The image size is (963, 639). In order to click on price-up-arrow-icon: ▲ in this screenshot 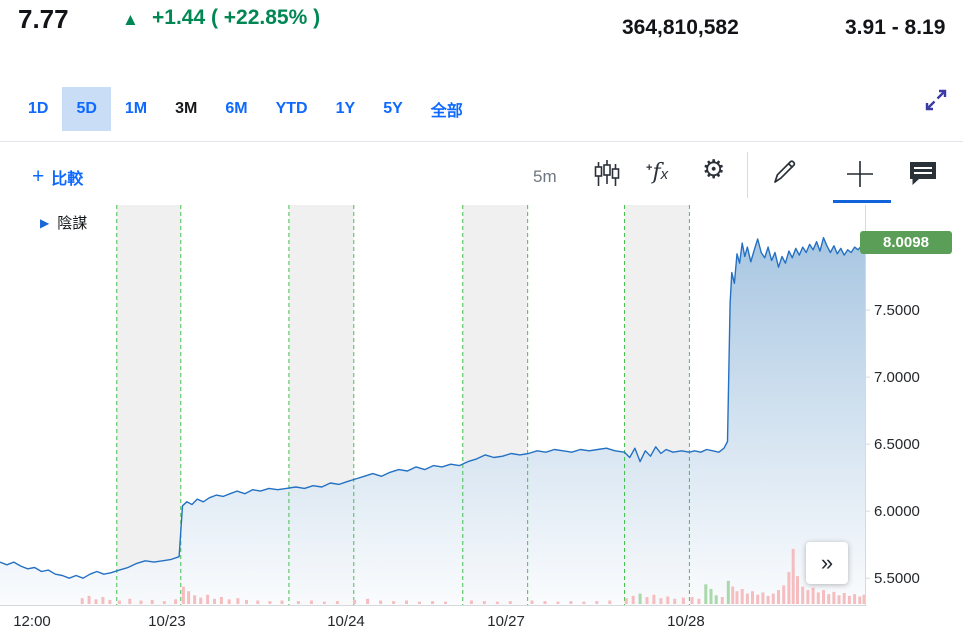, I will do `click(130, 19)`.